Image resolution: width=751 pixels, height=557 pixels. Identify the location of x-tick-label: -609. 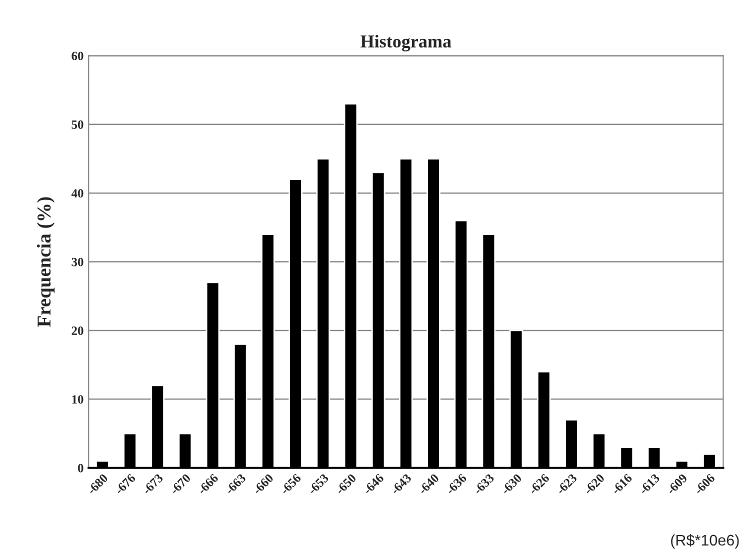
(677, 484).